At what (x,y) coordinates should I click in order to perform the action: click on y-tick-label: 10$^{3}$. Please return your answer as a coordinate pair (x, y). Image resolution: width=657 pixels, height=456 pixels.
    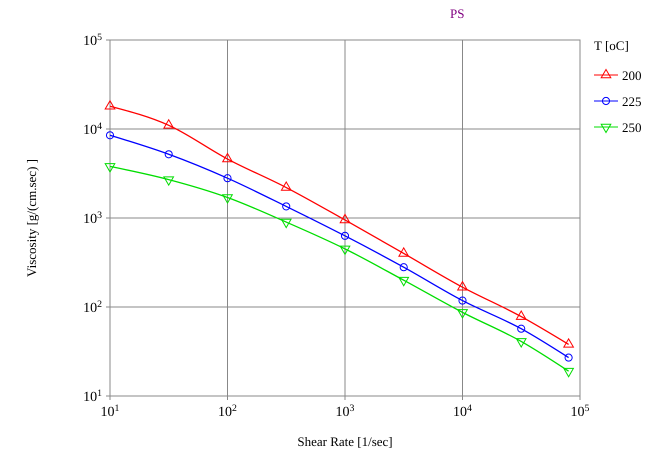
    Looking at the image, I should click on (92, 218).